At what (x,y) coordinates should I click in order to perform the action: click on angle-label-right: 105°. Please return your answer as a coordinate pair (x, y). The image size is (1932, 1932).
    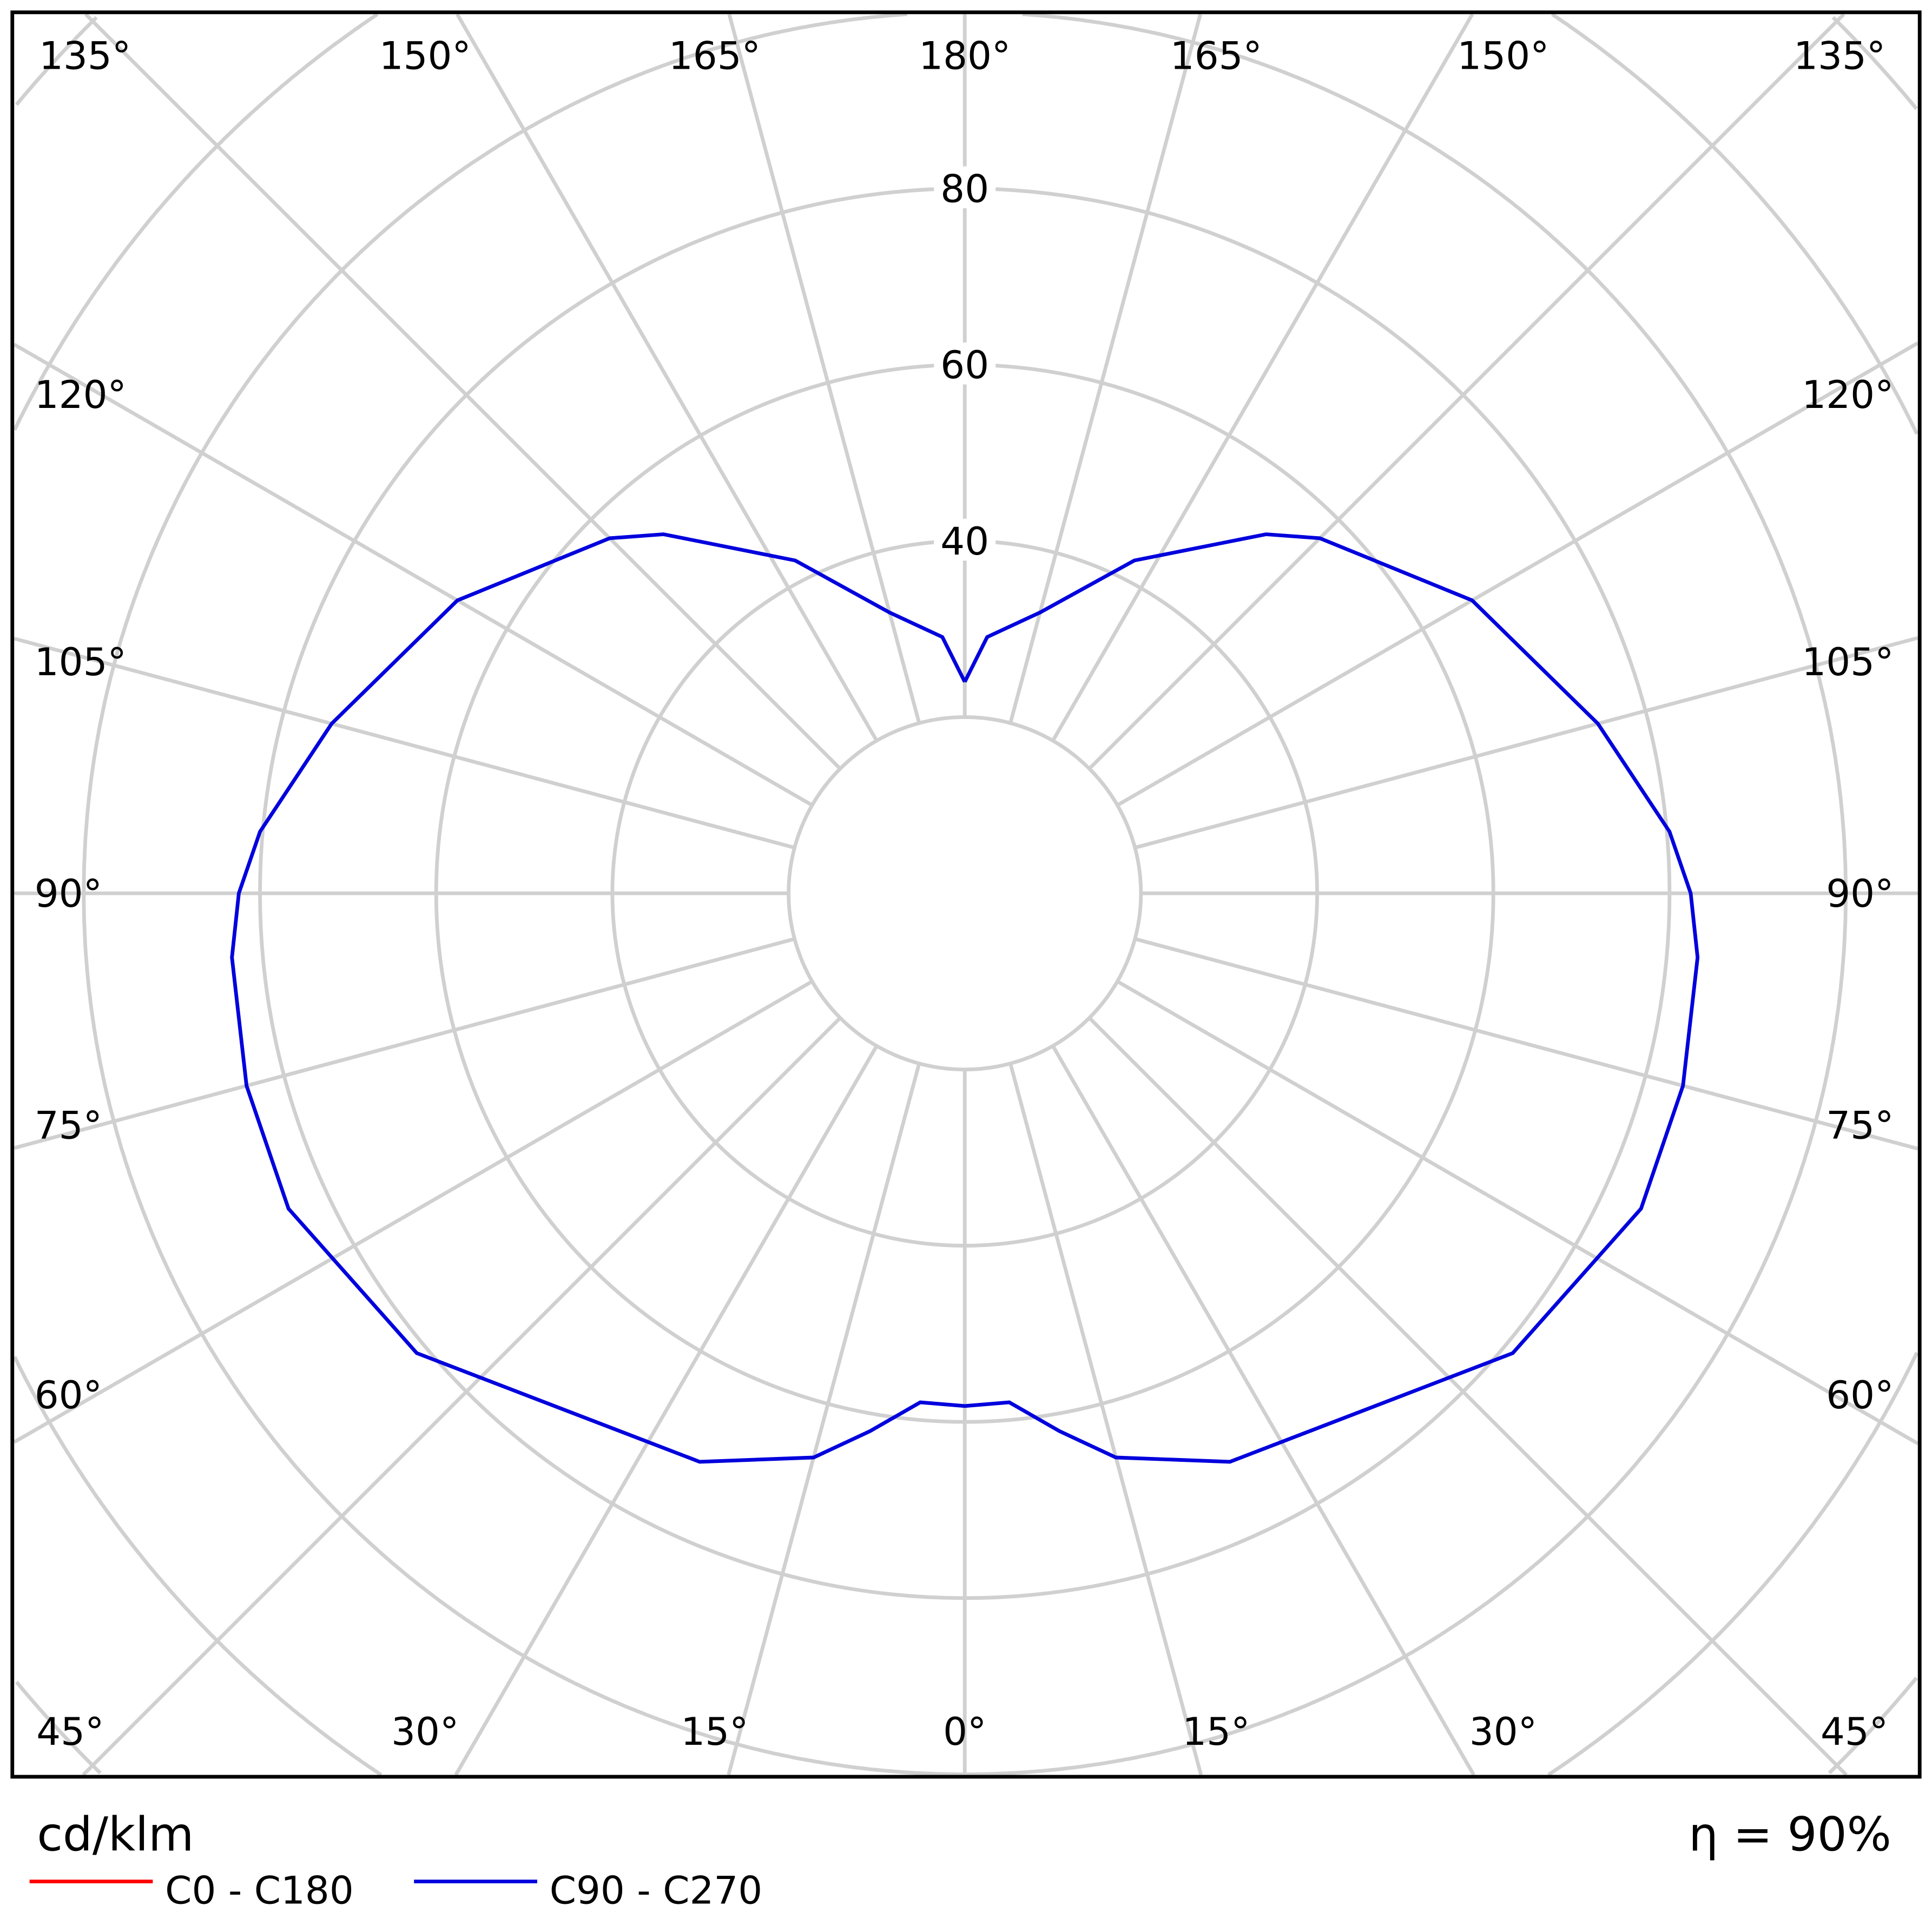
    Looking at the image, I should click on (1848, 661).